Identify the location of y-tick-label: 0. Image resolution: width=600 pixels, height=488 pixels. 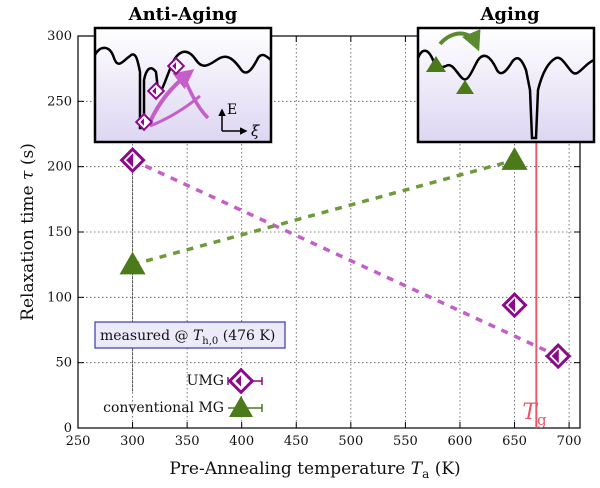
(68, 428).